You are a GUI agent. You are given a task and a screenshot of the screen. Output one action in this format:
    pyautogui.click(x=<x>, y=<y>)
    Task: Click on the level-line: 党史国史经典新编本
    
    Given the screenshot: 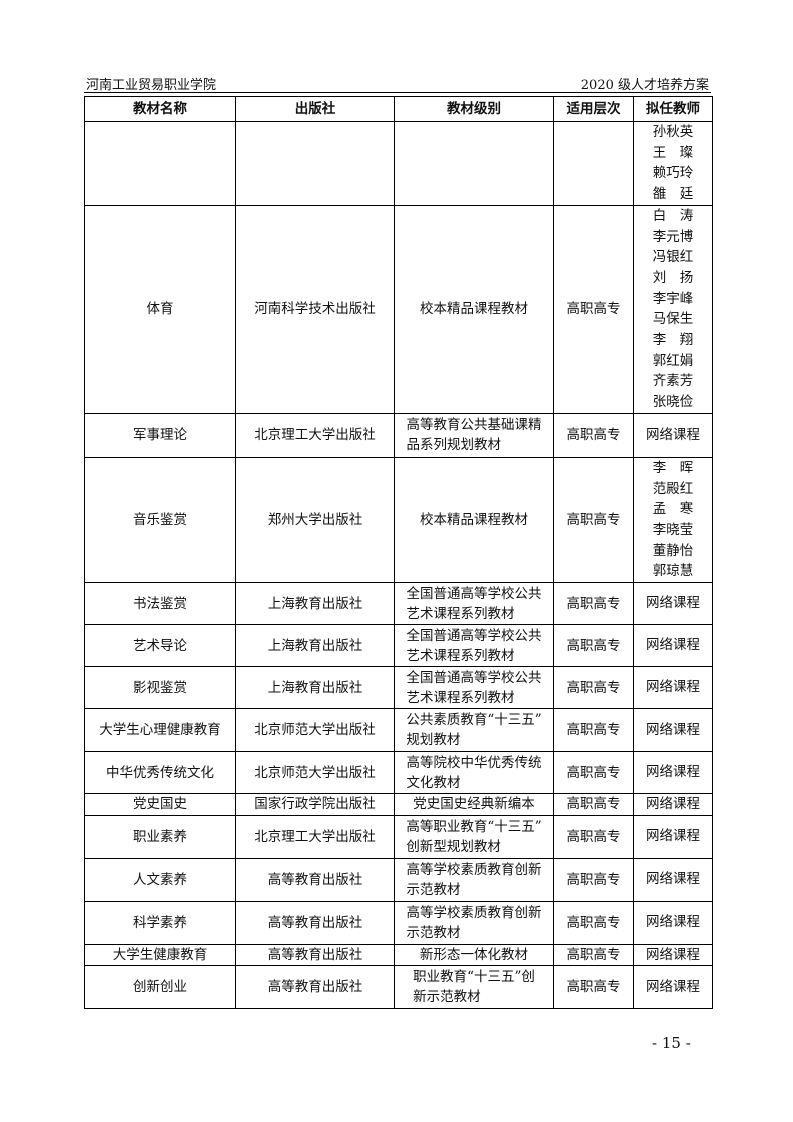 What is the action you would take?
    pyautogui.click(x=474, y=804)
    